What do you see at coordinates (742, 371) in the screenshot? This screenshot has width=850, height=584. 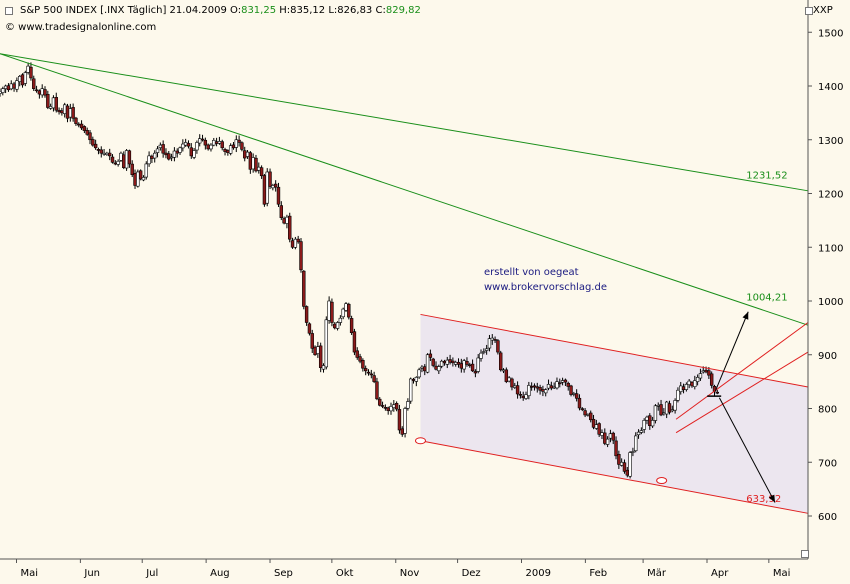 I see `trendline` at bounding box center [742, 371].